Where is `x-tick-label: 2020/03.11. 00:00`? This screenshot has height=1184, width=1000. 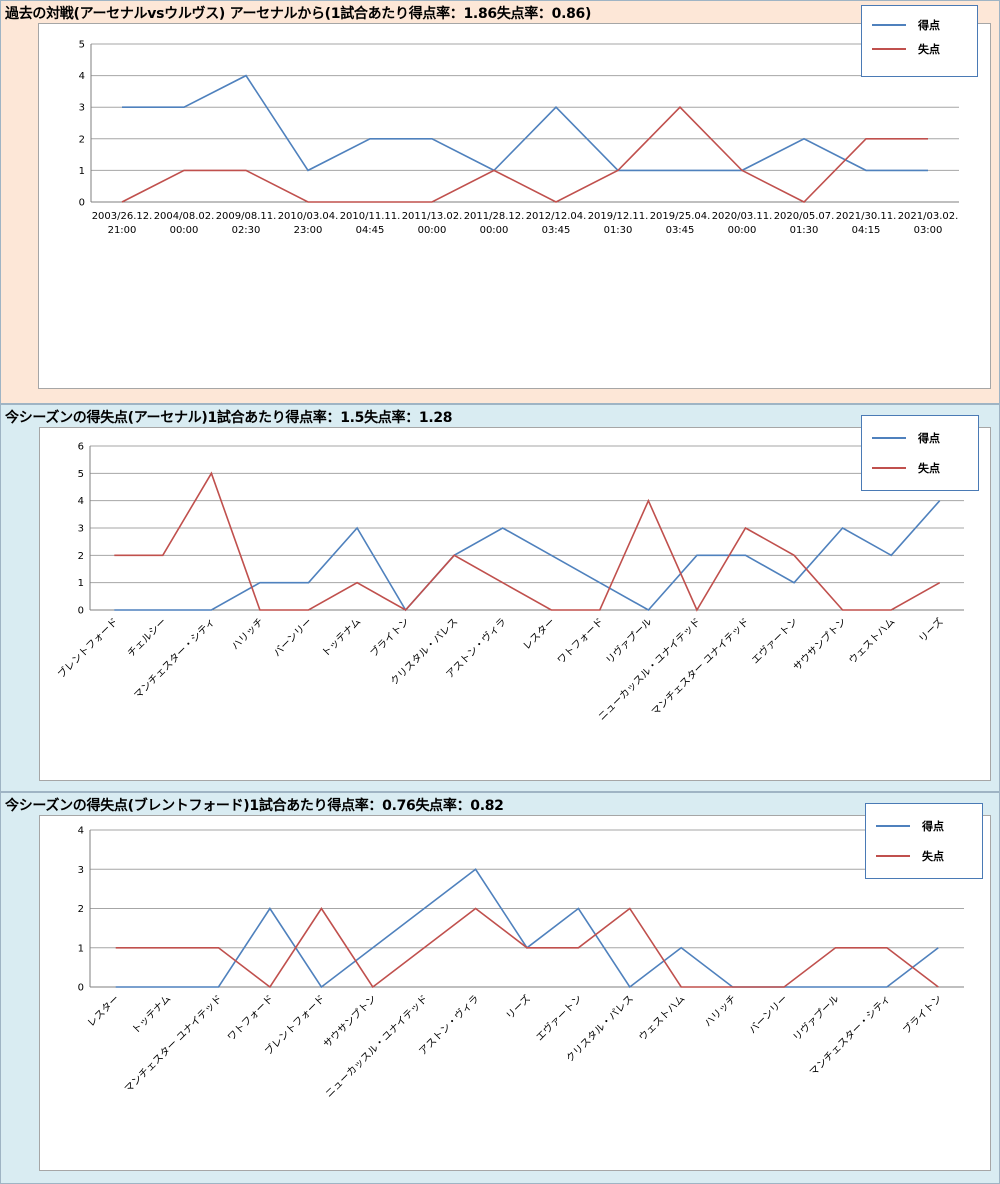
x-tick-label: 2020/03.11. 00:00 is located at coordinates (742, 223).